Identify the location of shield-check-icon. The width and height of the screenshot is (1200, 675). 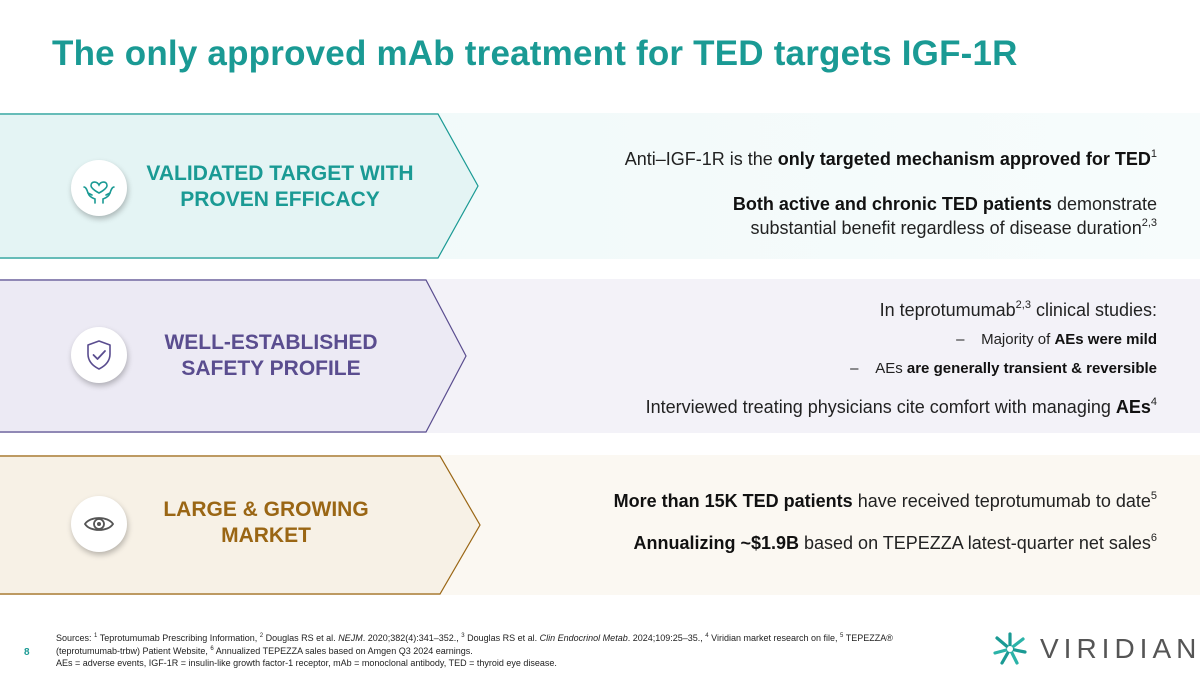
(99, 355).